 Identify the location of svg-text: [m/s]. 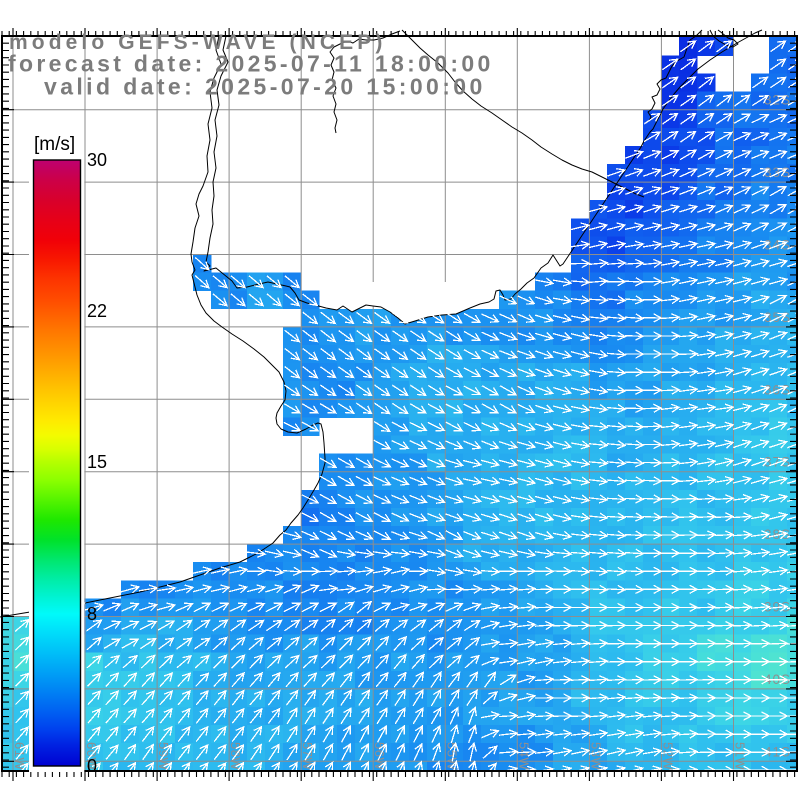
(54, 144).